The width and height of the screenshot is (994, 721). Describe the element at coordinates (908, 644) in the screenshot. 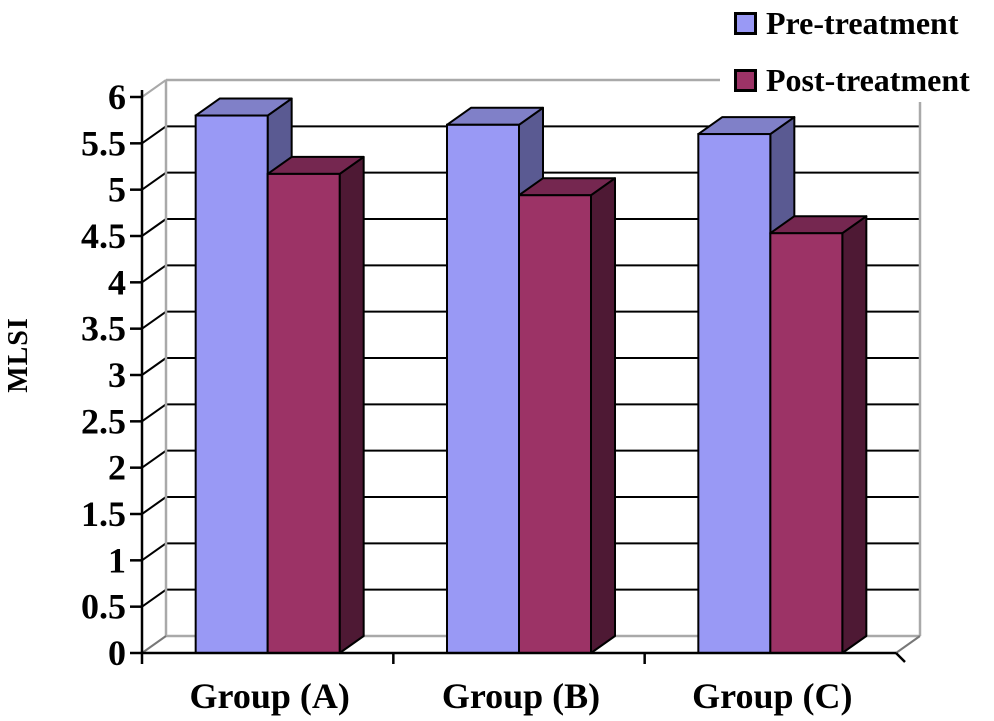

I see `floor-right-diagonal` at that location.